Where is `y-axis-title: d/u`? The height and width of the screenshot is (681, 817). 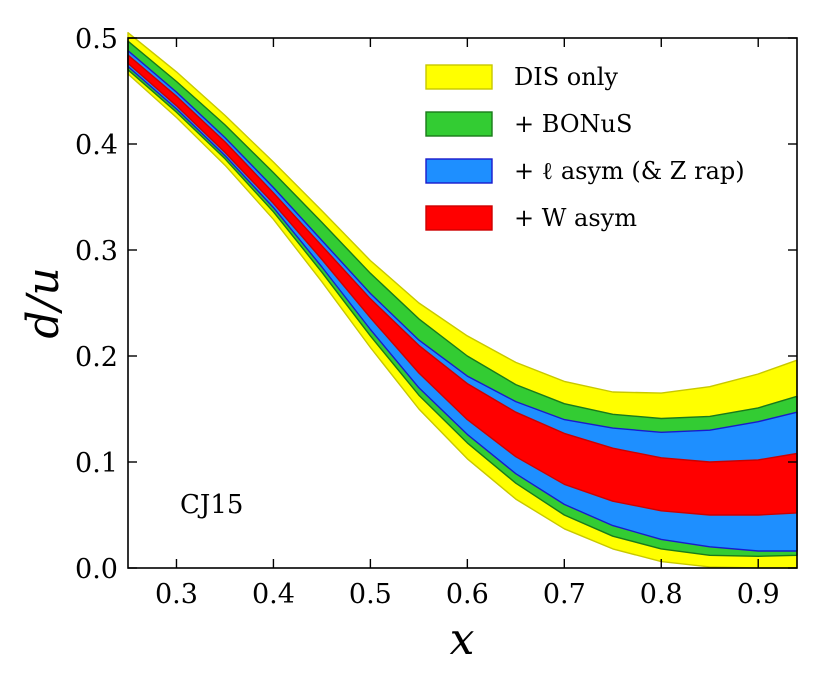 y-axis-title: d/u is located at coordinates (43, 302).